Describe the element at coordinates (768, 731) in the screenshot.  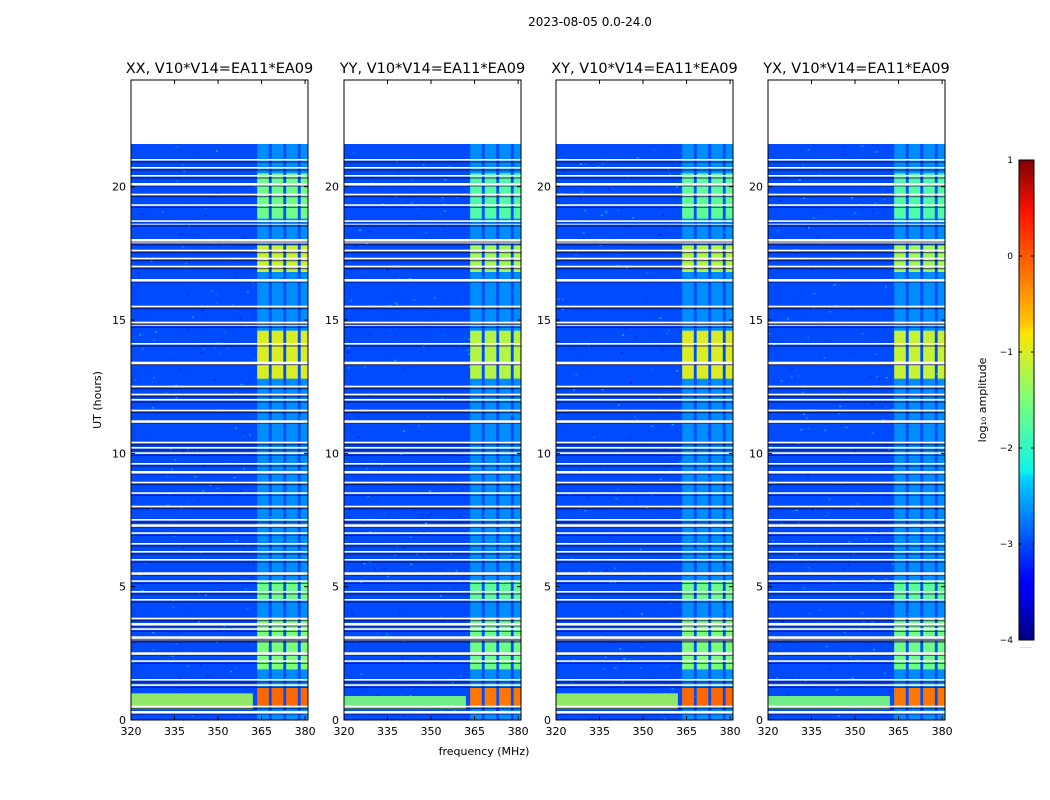
I see `x-tick-label: 320` at that location.